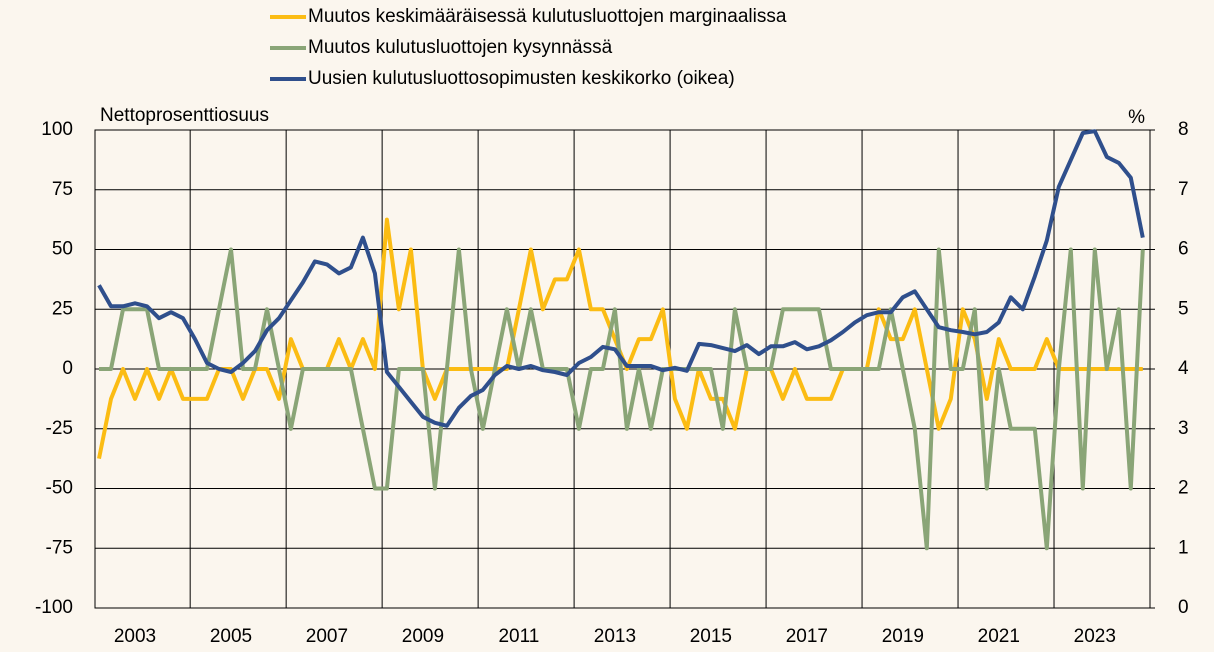 The width and height of the screenshot is (1214, 652). Describe the element at coordinates (62, 308) in the screenshot. I see `y-tick-label: 25` at that location.